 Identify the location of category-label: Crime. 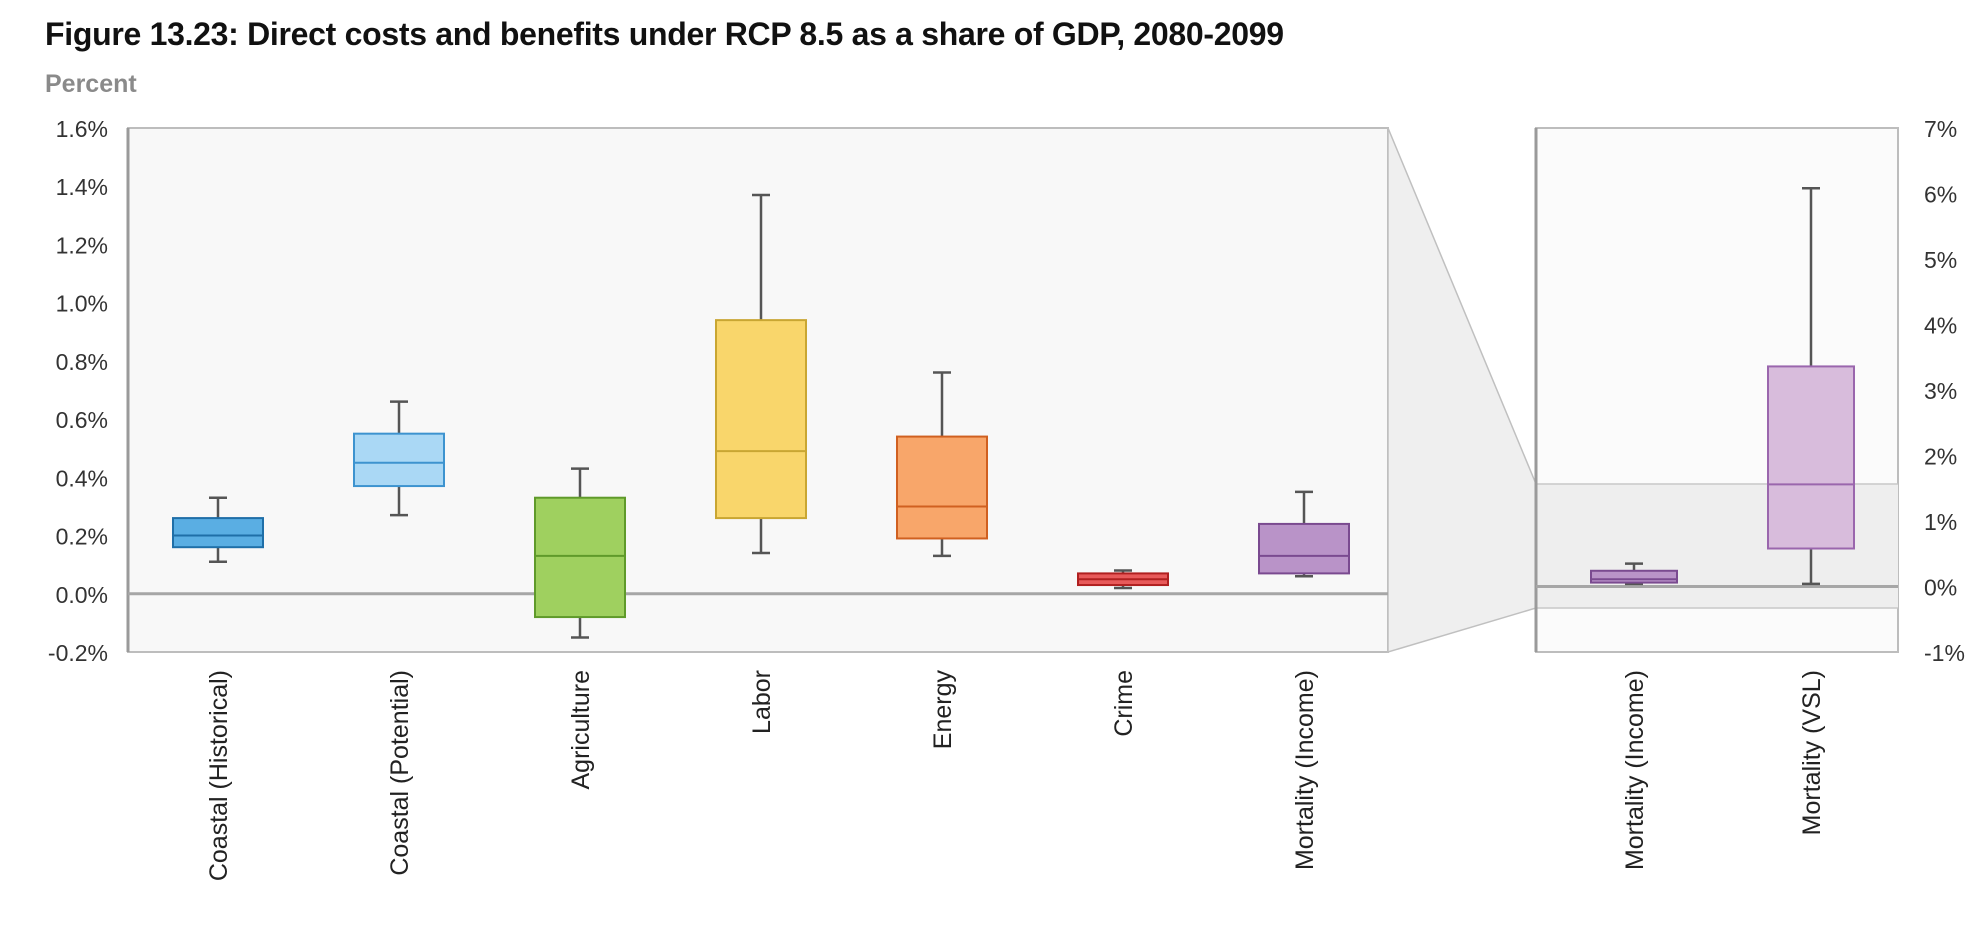
(1124, 703).